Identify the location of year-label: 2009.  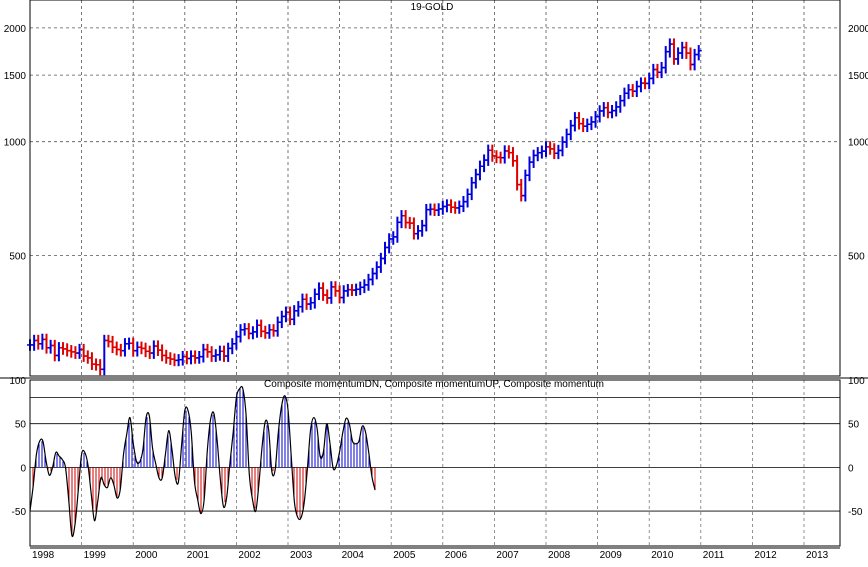
(611, 555).